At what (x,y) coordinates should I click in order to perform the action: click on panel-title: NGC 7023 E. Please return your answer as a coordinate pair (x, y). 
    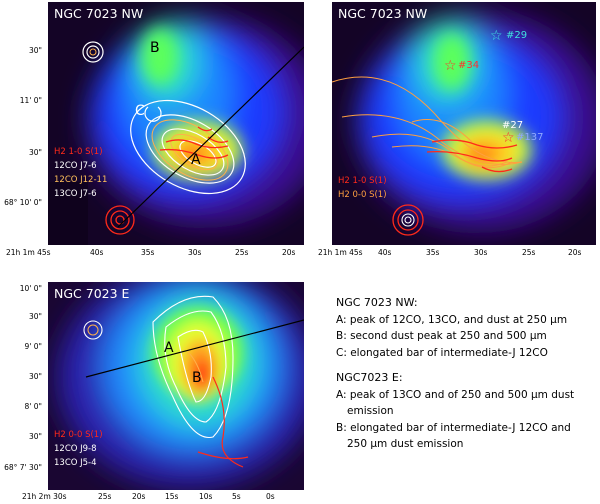
    Looking at the image, I should click on (92, 293).